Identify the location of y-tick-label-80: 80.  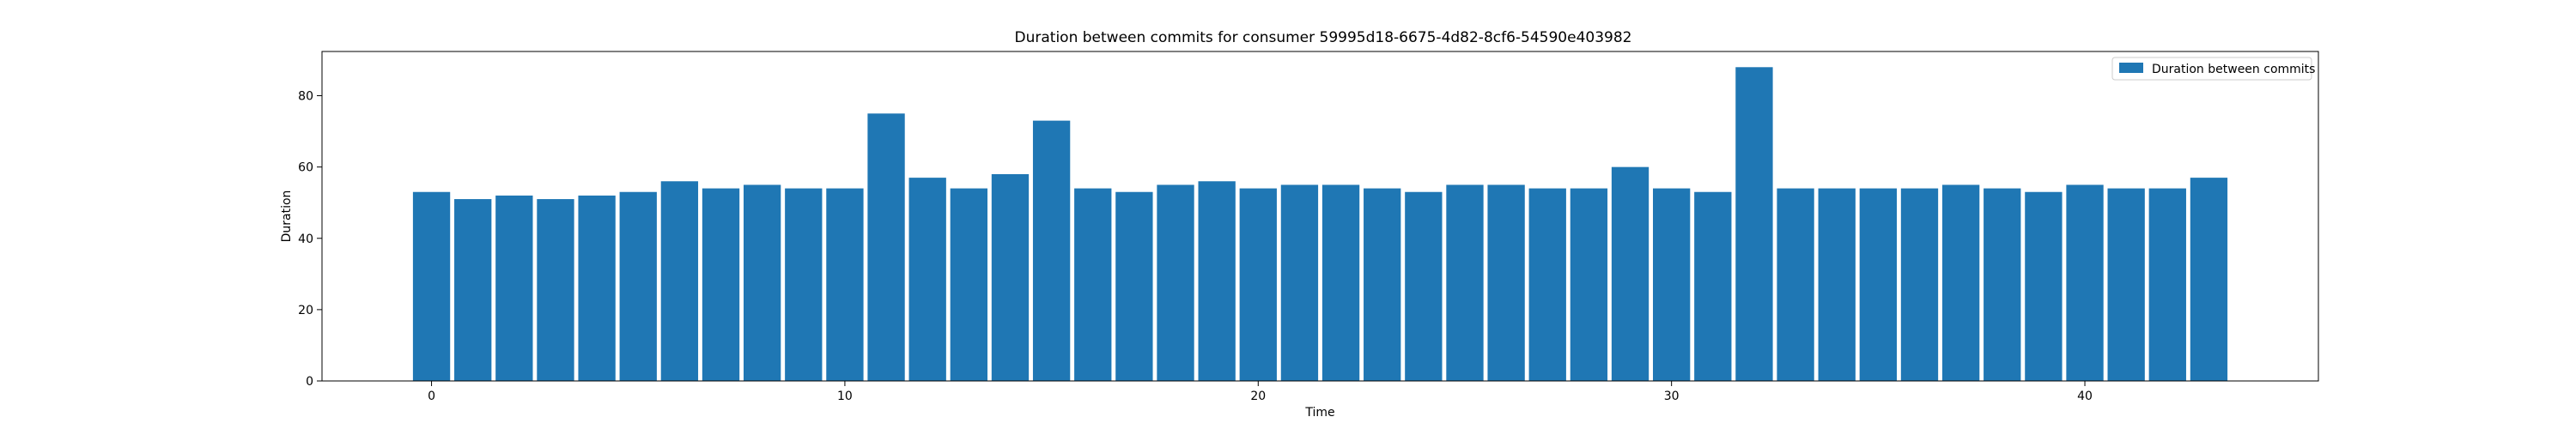
(305, 97).